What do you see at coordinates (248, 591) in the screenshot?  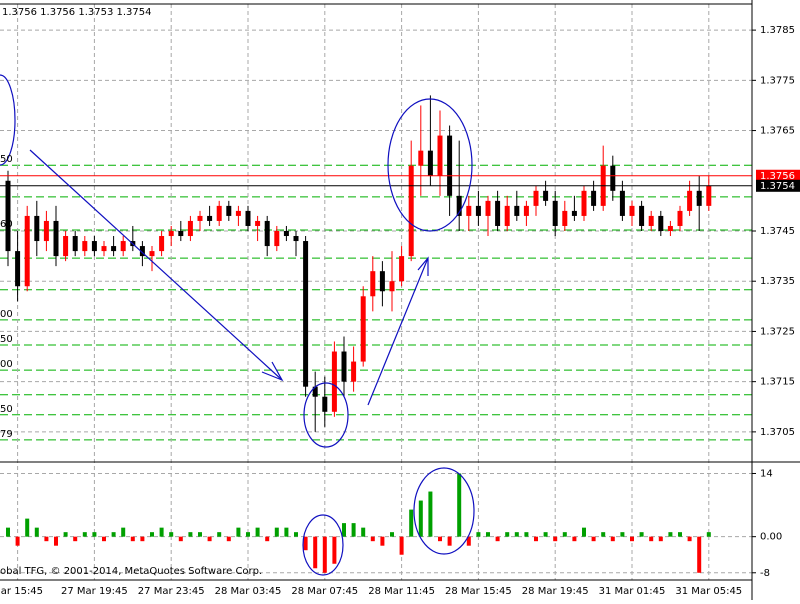 I see `x-tick-label: 28 Mar 03:45` at bounding box center [248, 591].